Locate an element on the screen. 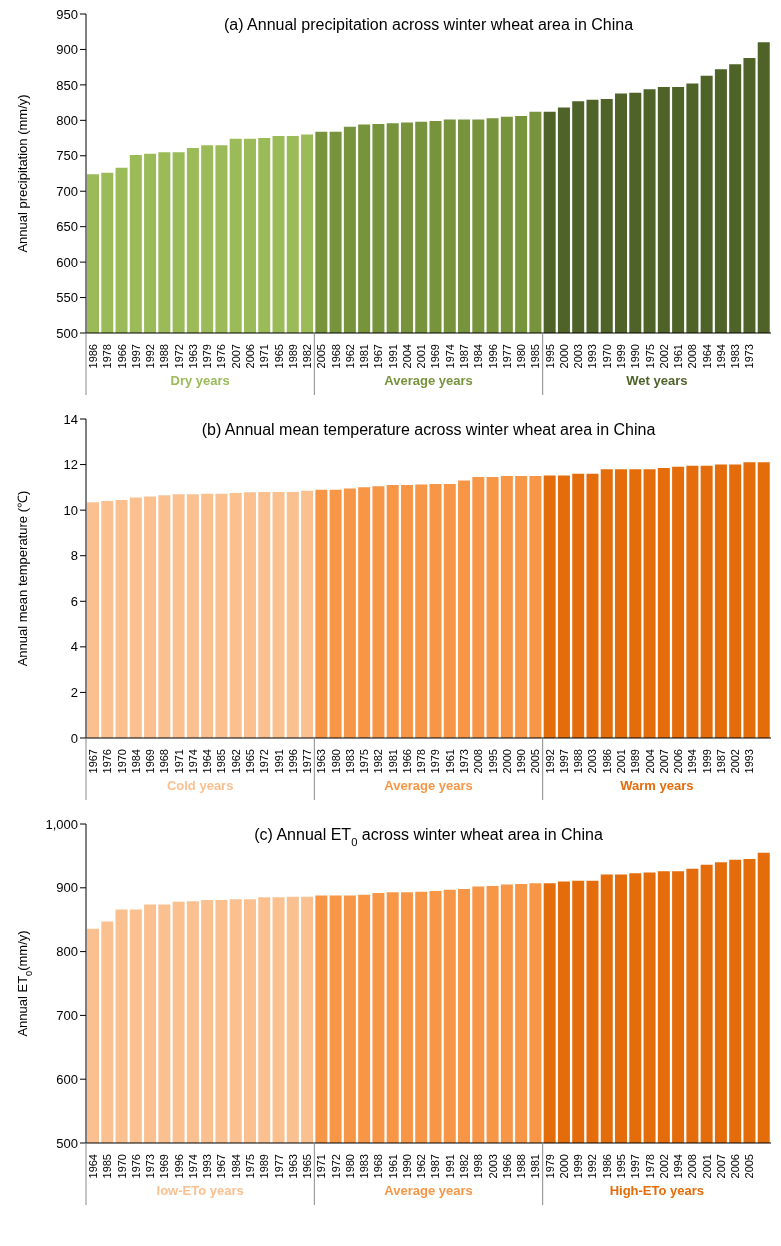 The image size is (781, 1246). x-tick-label: 2003 is located at coordinates (578, 356).